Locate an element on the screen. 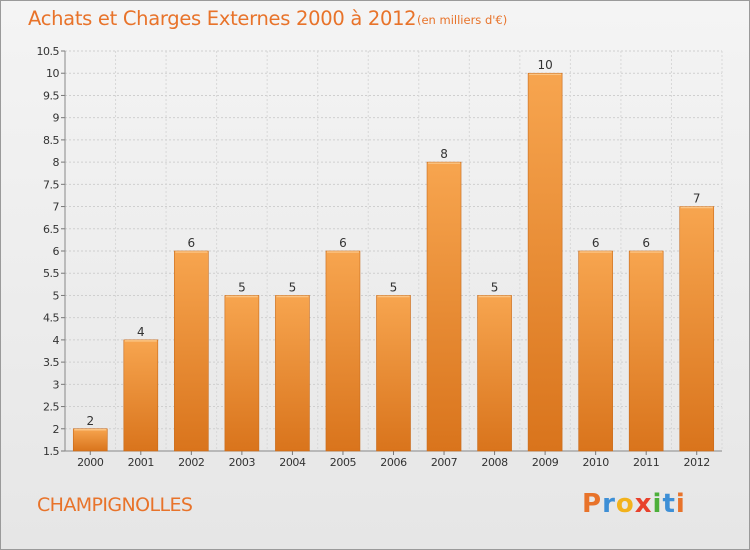 This screenshot has height=550, width=750. logo-letter: o is located at coordinates (625, 504).